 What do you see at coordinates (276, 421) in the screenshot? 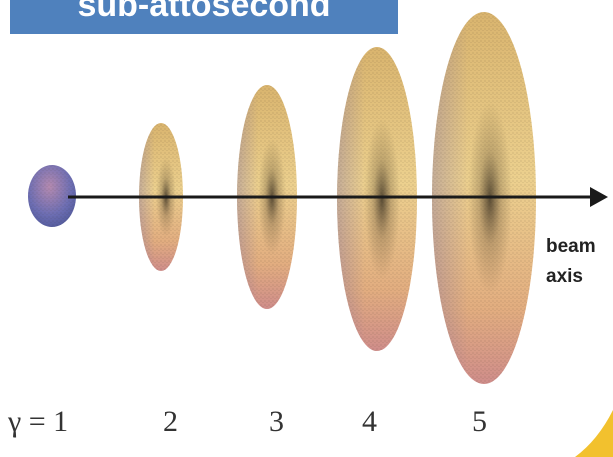
I see `gamma-label-3: 3` at bounding box center [276, 421].